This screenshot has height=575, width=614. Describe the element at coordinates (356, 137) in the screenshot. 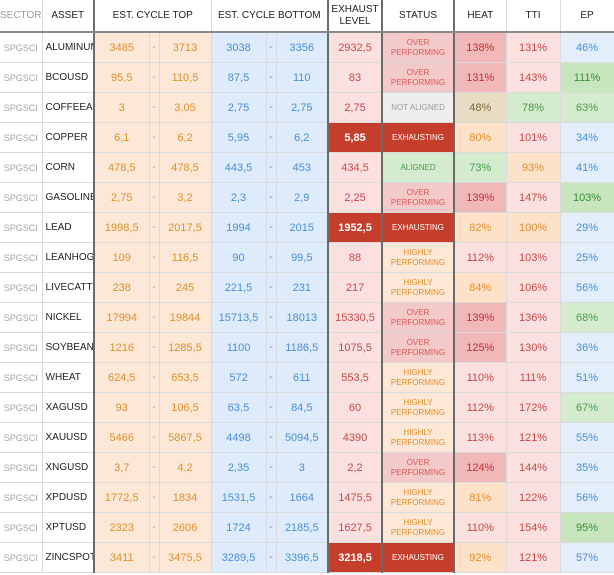

I see `exhaust-level-cell: 5,85` at that location.